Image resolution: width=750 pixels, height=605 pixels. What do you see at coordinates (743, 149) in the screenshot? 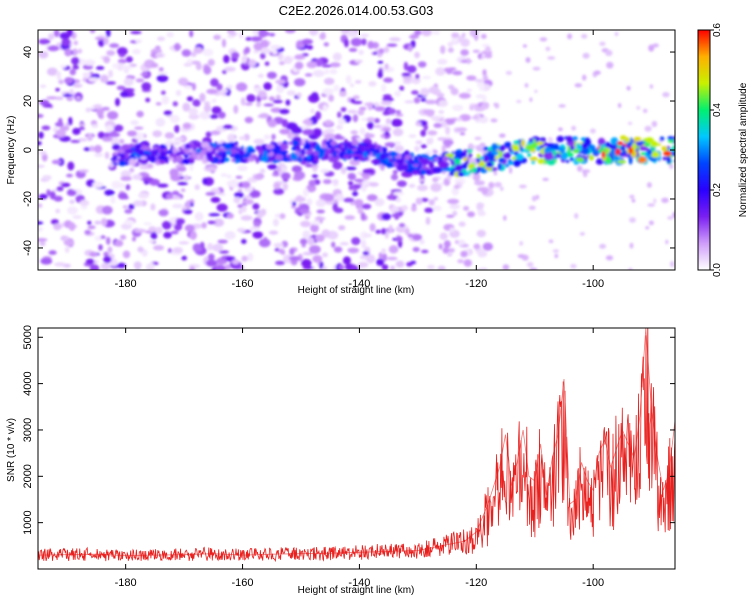
I see `colorbar-label: Normalized spectral amplitude` at bounding box center [743, 149].